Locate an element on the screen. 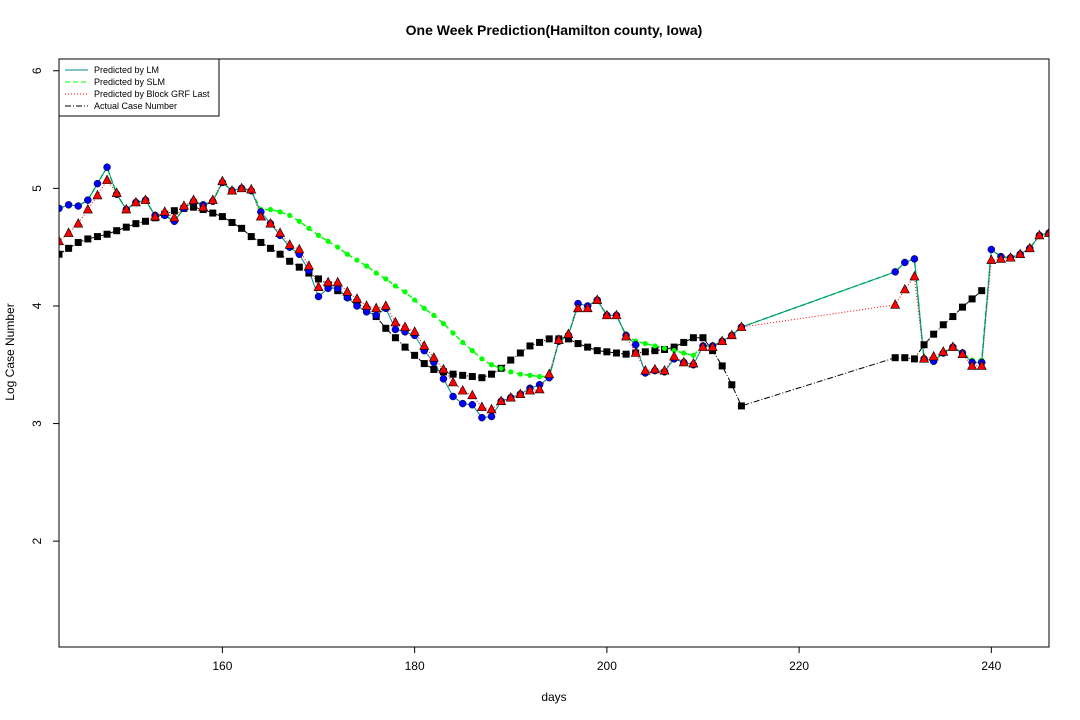 The height and width of the screenshot is (720, 1080). x-tick-label: 220 is located at coordinates (799, 666).